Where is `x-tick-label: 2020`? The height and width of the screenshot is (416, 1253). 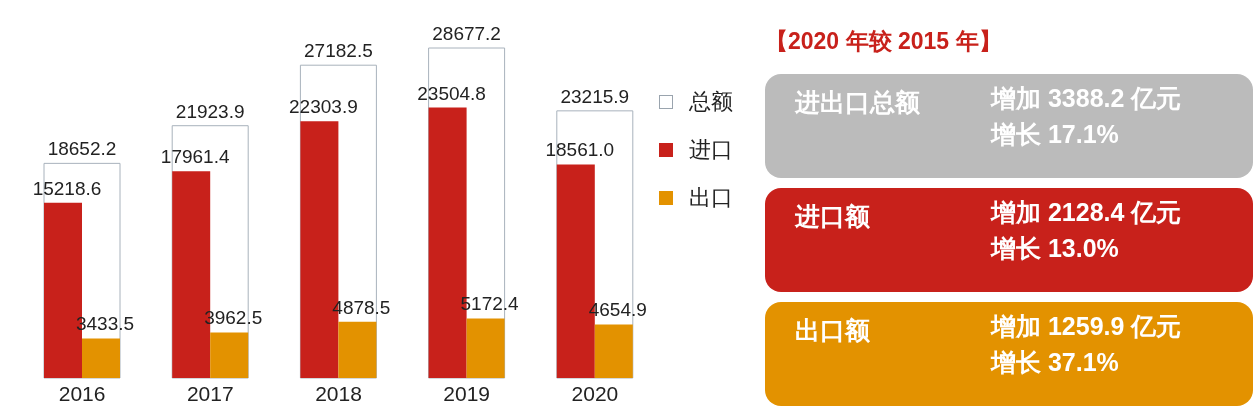 x-tick-label: 2020 is located at coordinates (595, 393).